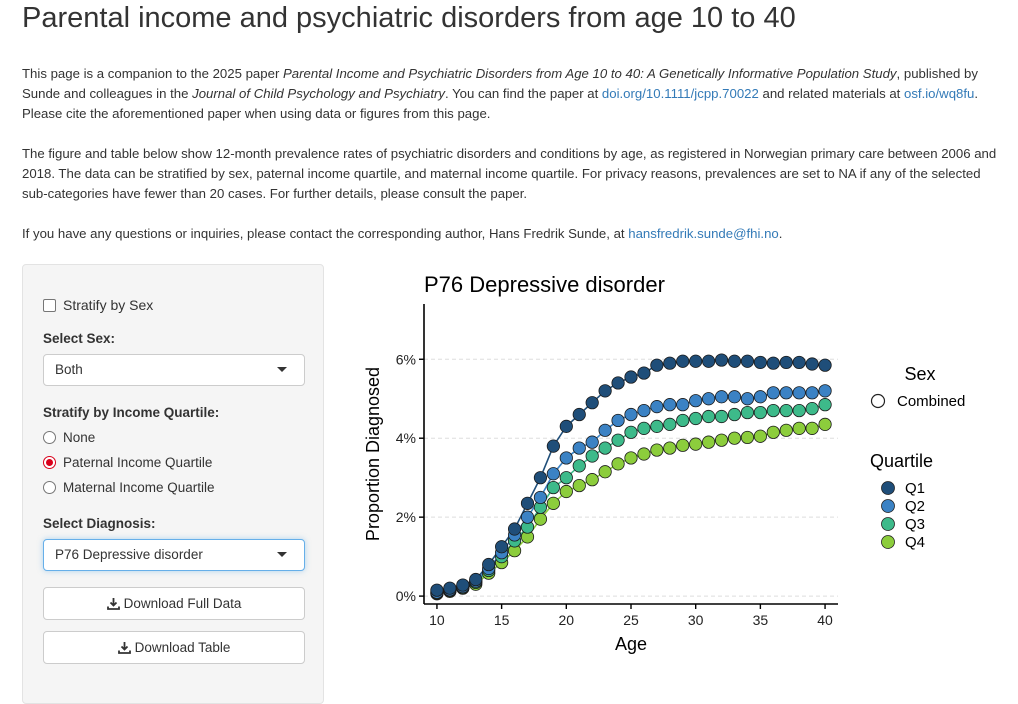 This screenshot has height=704, width=1018. I want to click on x-tick-label: 10, so click(437, 620).